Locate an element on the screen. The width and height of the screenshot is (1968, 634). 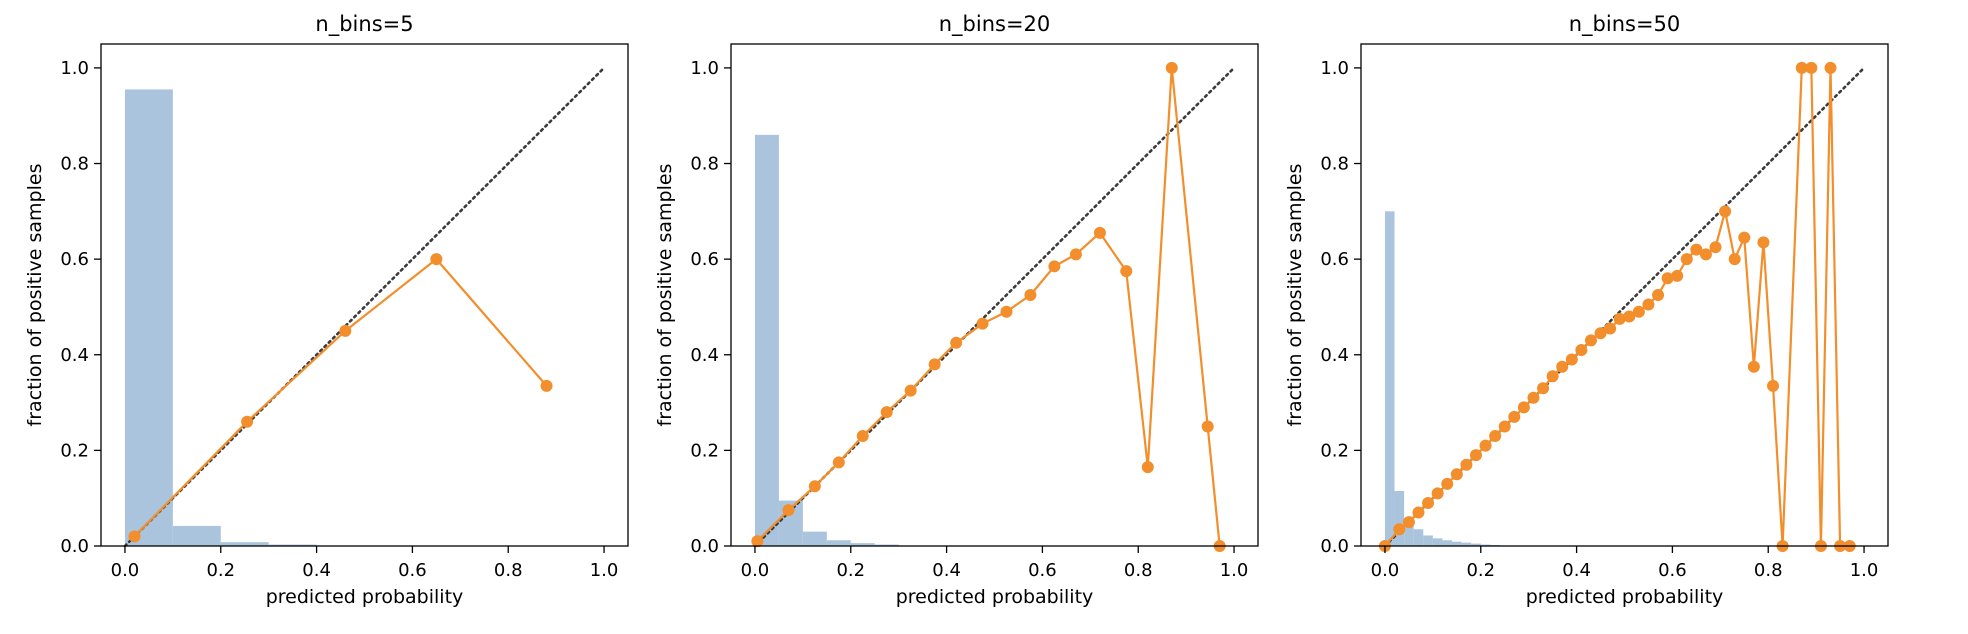
subplot-title: n_bins=50 is located at coordinates (1625, 24).